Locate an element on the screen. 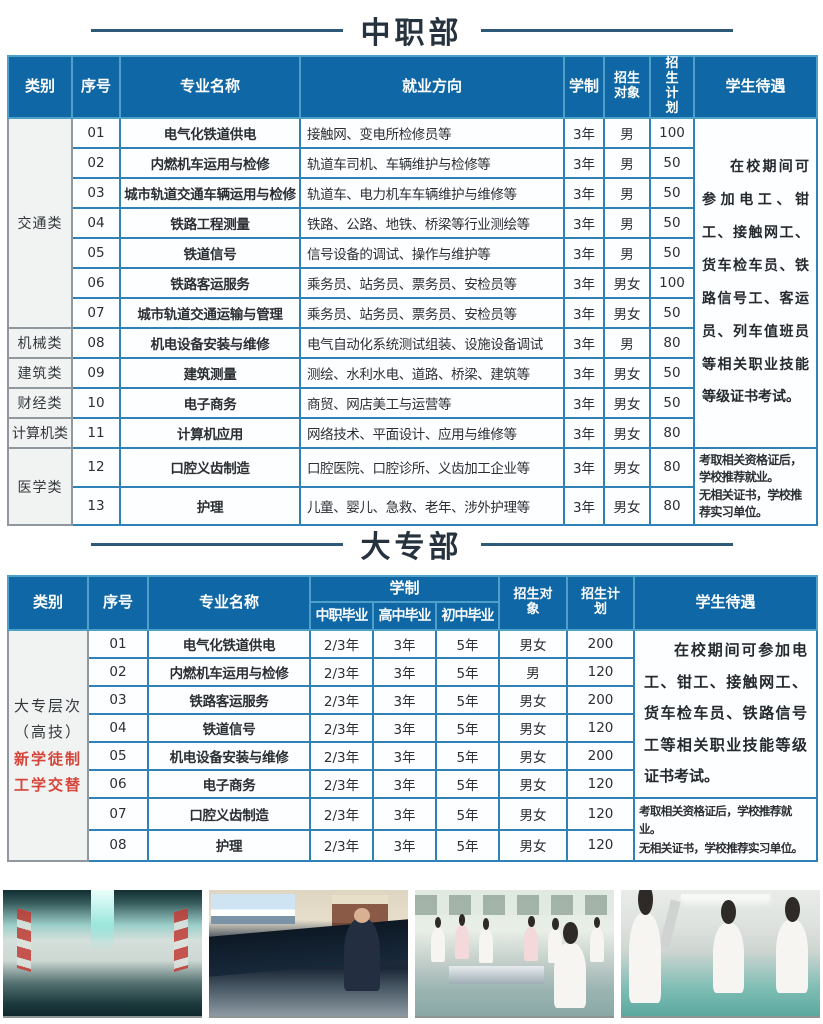  title-rule-right is located at coordinates (606, 30).